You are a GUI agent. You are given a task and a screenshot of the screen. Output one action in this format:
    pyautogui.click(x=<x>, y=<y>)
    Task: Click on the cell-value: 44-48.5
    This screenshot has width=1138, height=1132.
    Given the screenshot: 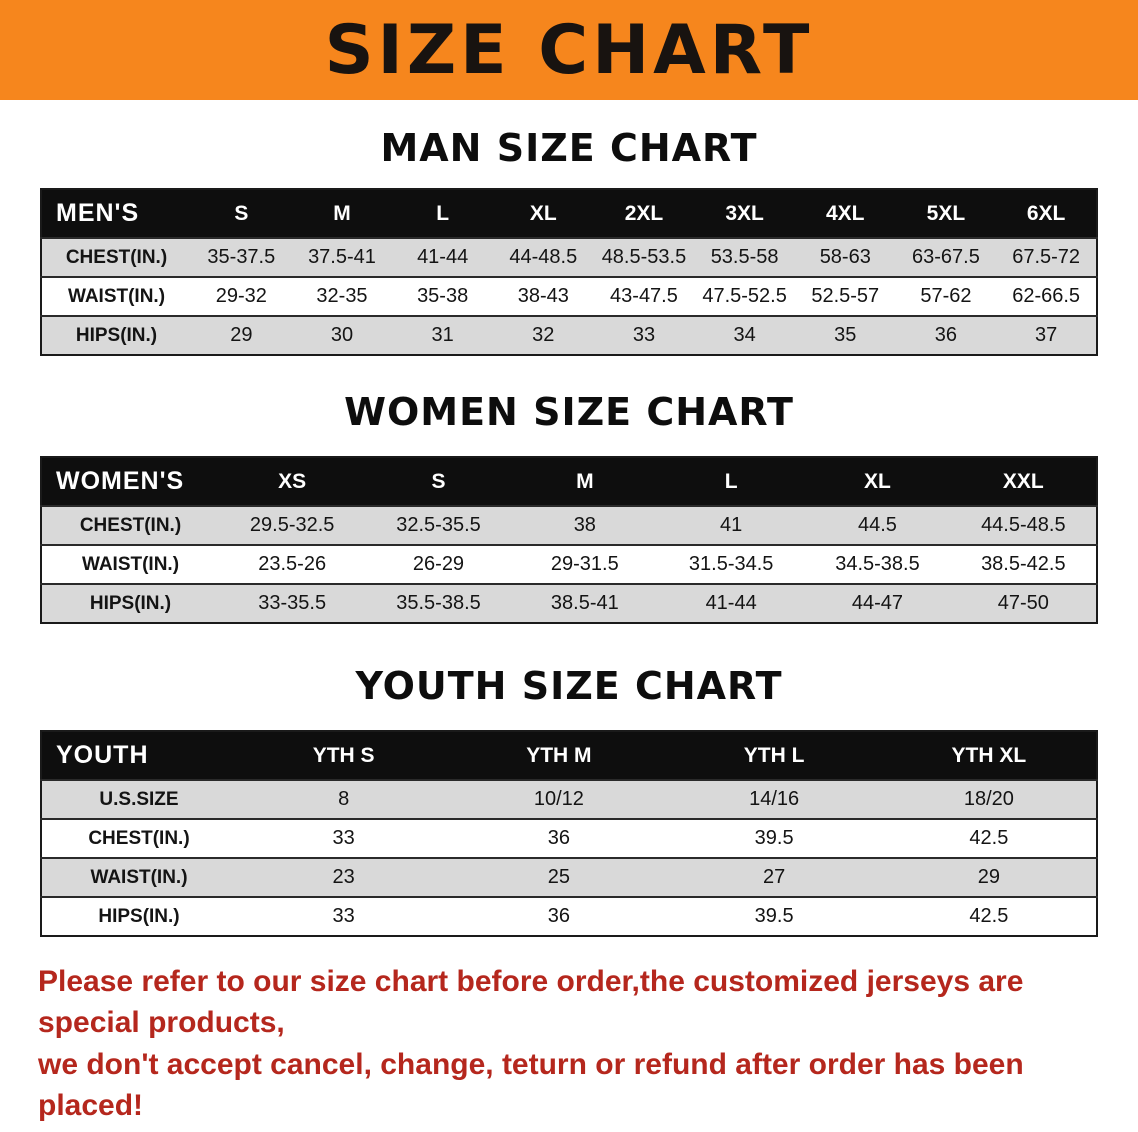 What is the action you would take?
    pyautogui.click(x=543, y=257)
    